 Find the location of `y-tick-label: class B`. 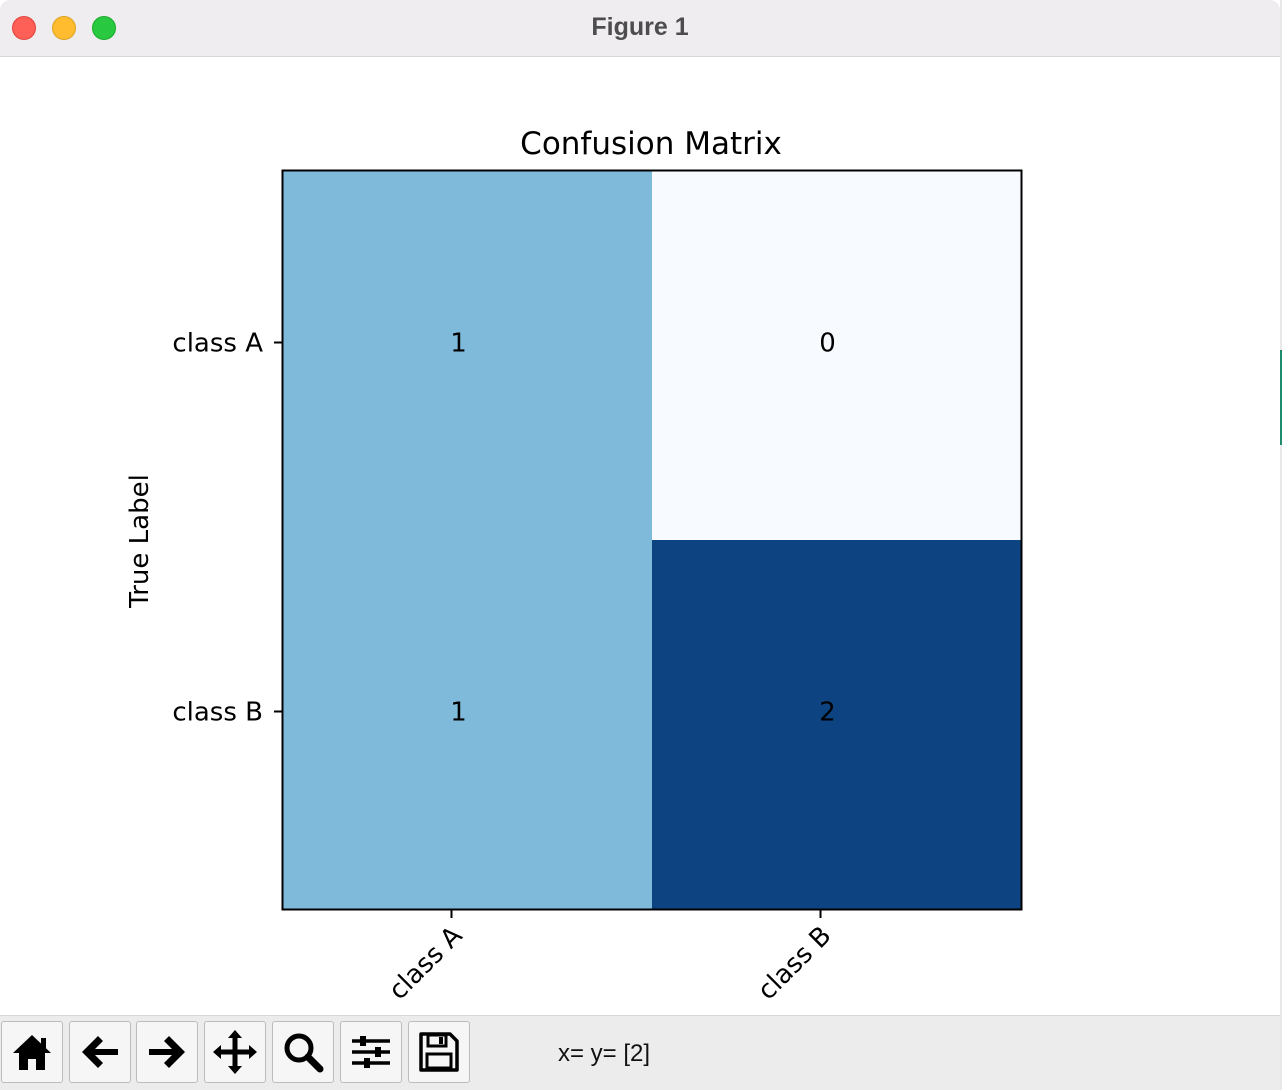

y-tick-label: class B is located at coordinates (217, 713).